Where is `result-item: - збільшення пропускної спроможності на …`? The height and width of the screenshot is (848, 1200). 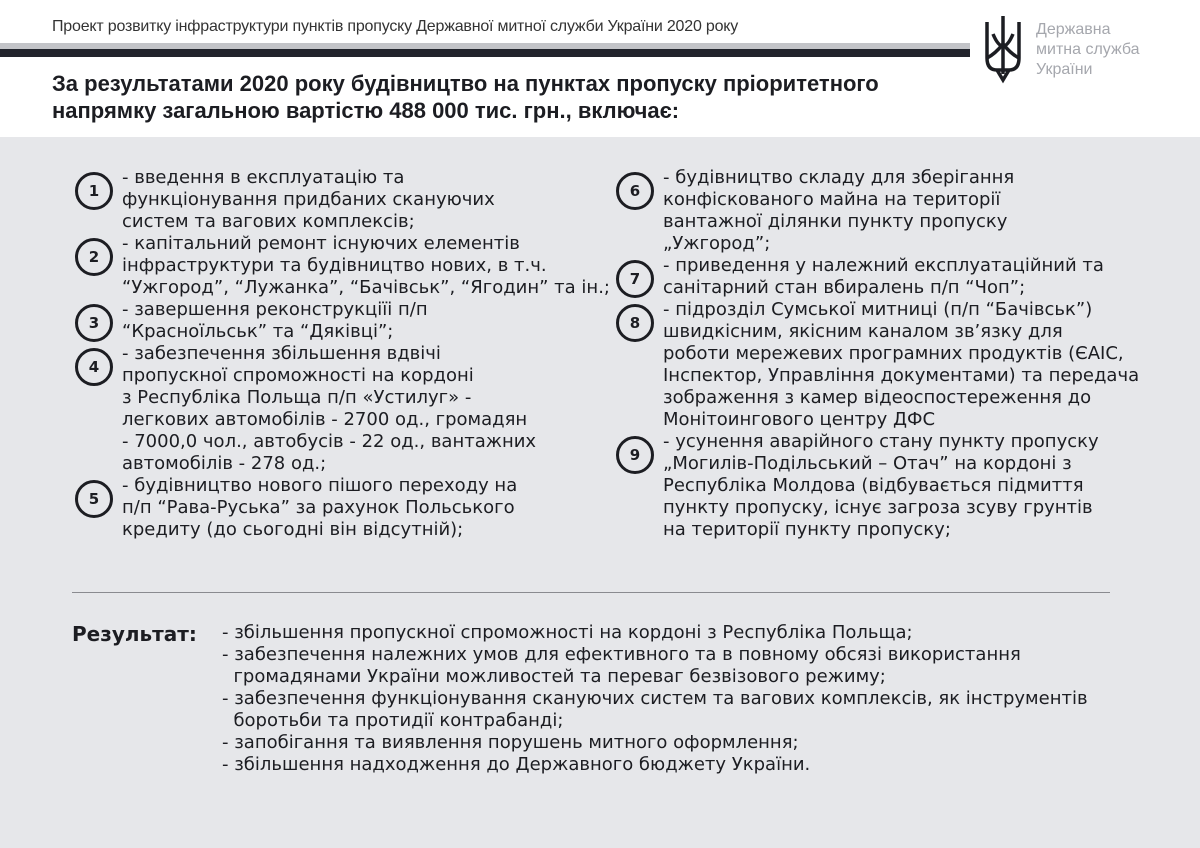 result-item: - збільшення пропускної спроможності на … is located at coordinates (567, 632).